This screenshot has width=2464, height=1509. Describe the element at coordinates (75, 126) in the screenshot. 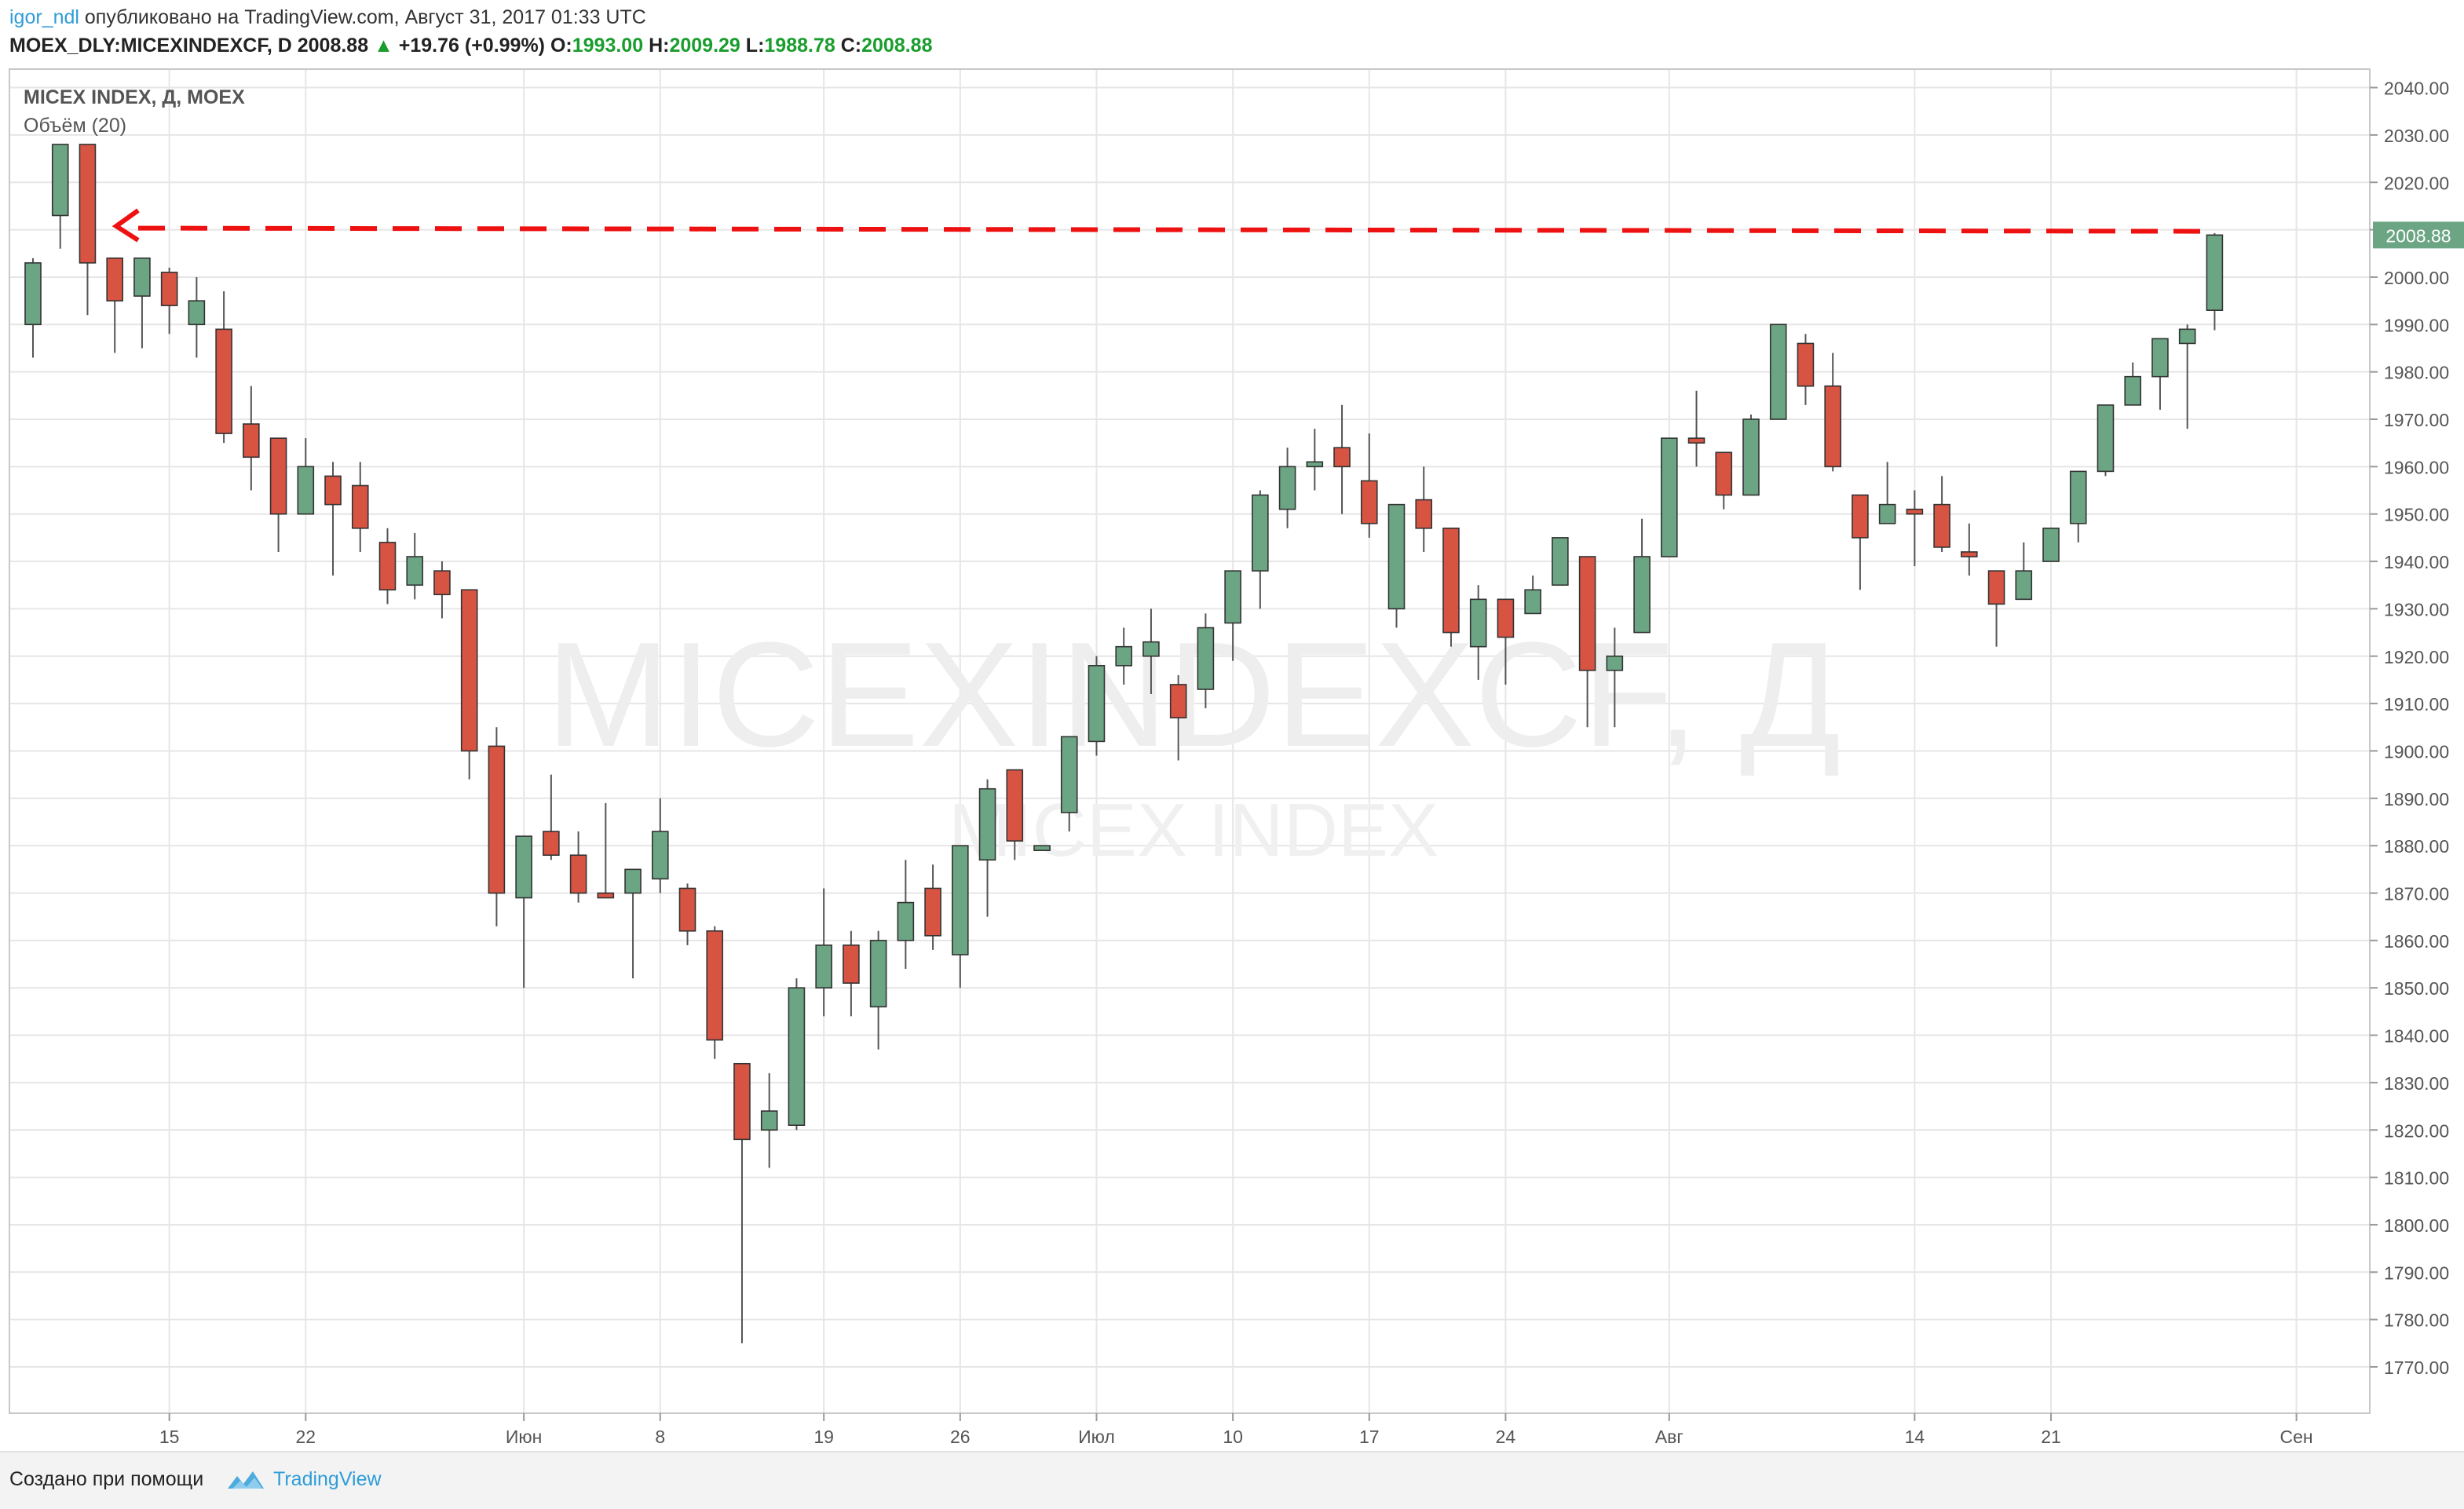

I see `volume-legend: Объём (20)` at that location.